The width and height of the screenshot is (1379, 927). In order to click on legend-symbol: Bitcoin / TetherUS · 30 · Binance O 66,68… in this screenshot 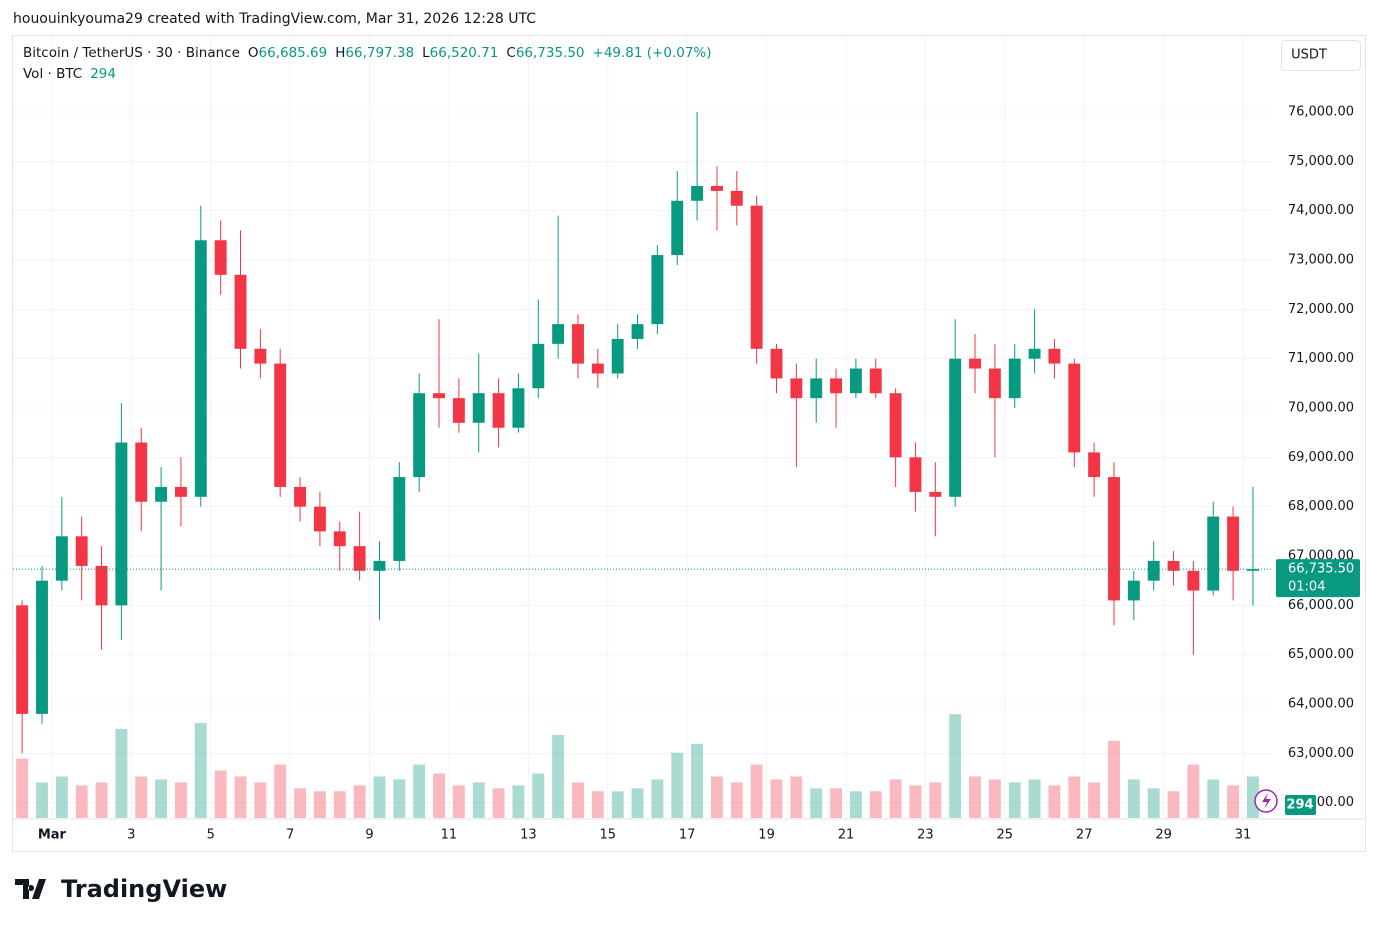, I will do `click(367, 53)`.